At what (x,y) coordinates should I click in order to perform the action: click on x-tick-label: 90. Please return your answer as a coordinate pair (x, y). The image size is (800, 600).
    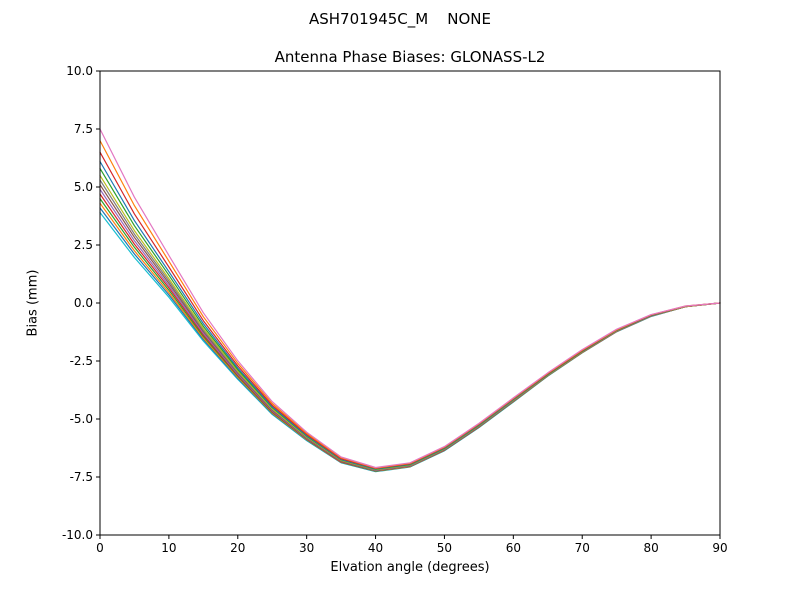
    Looking at the image, I should click on (719, 548).